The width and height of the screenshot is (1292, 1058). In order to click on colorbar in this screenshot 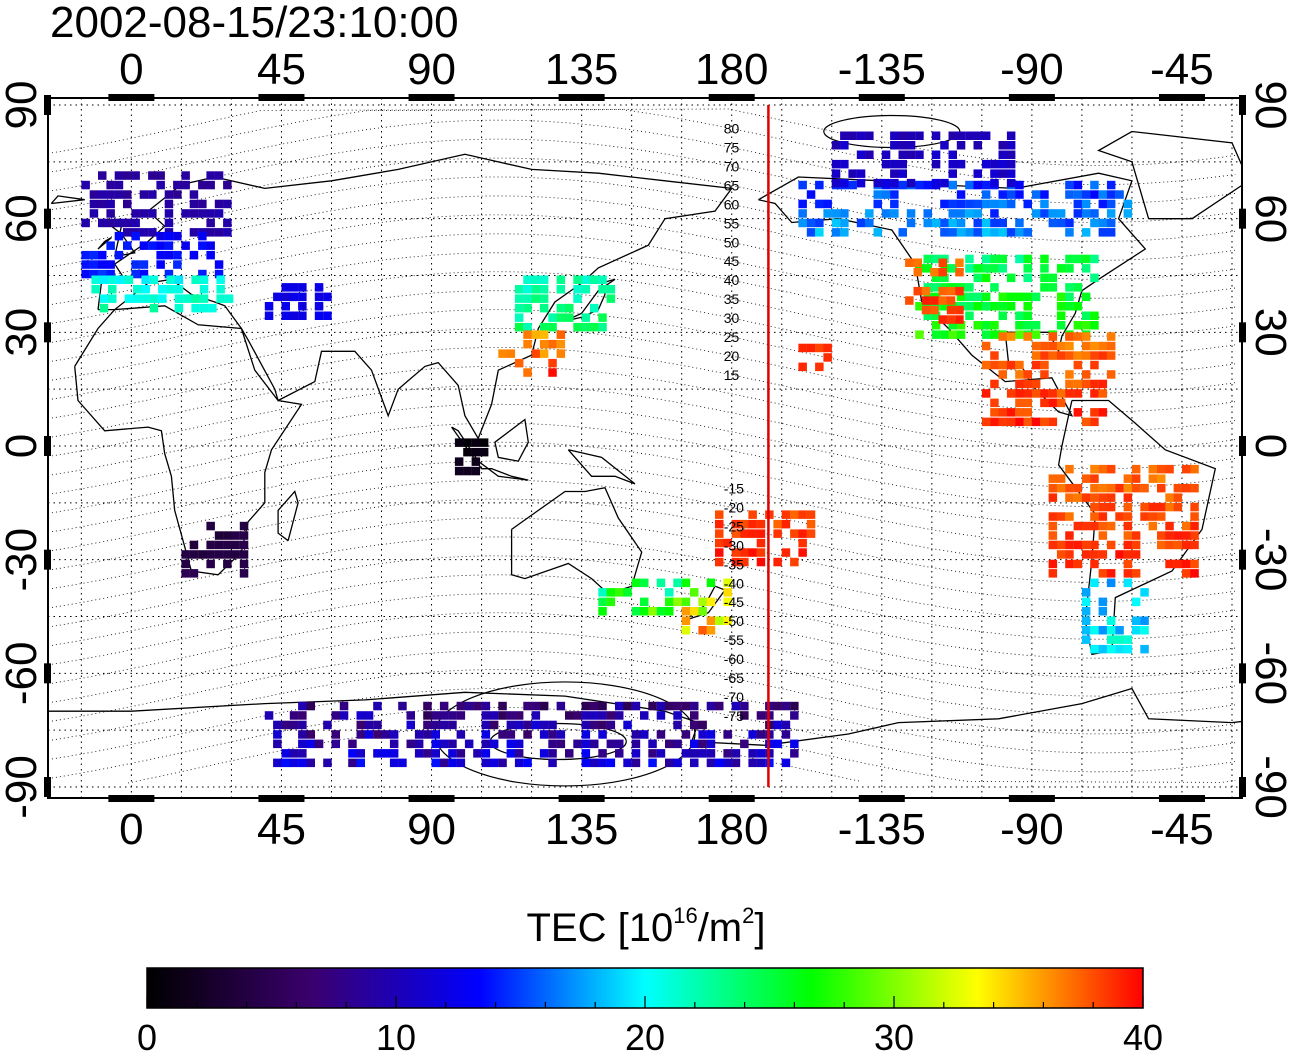, I will do `click(645, 988)`.